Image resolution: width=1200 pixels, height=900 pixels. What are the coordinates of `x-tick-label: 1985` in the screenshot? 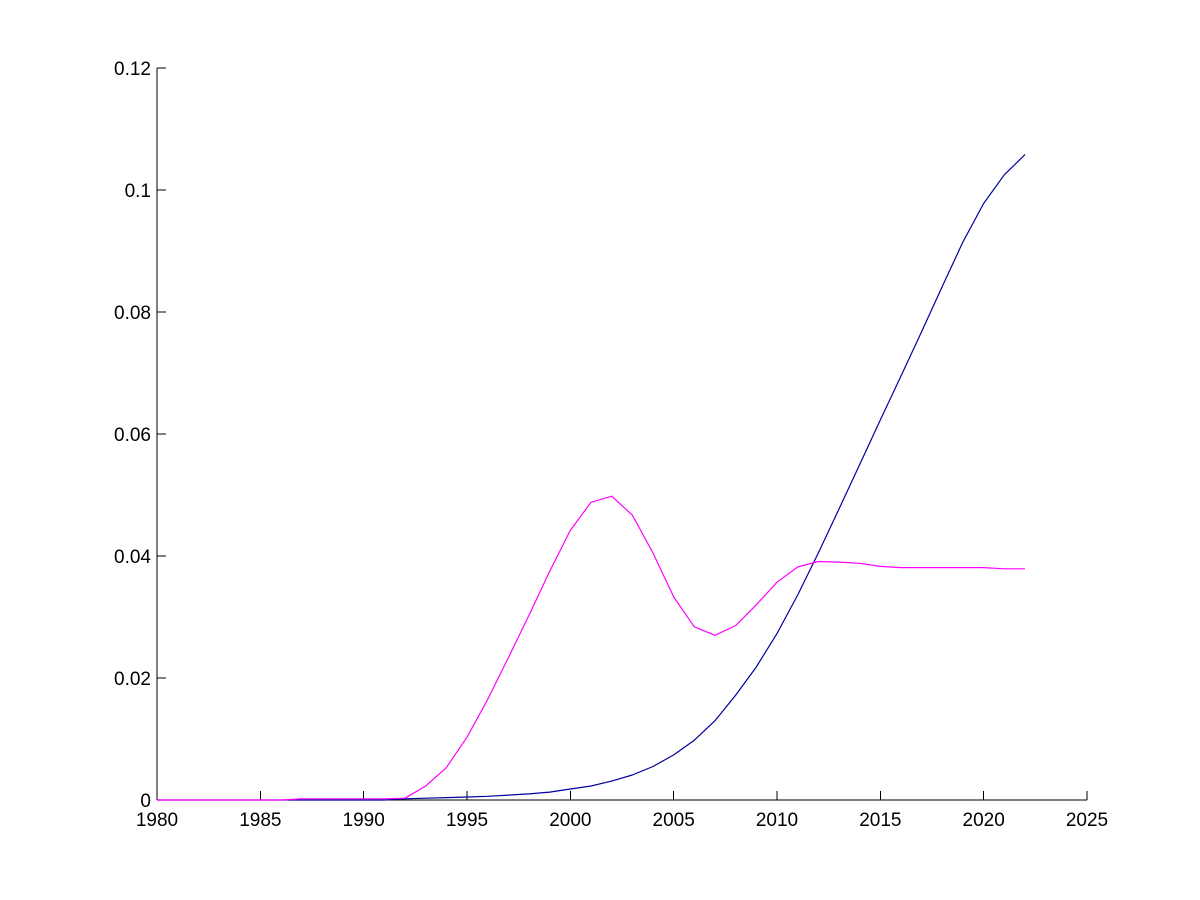 It's located at (260, 820).